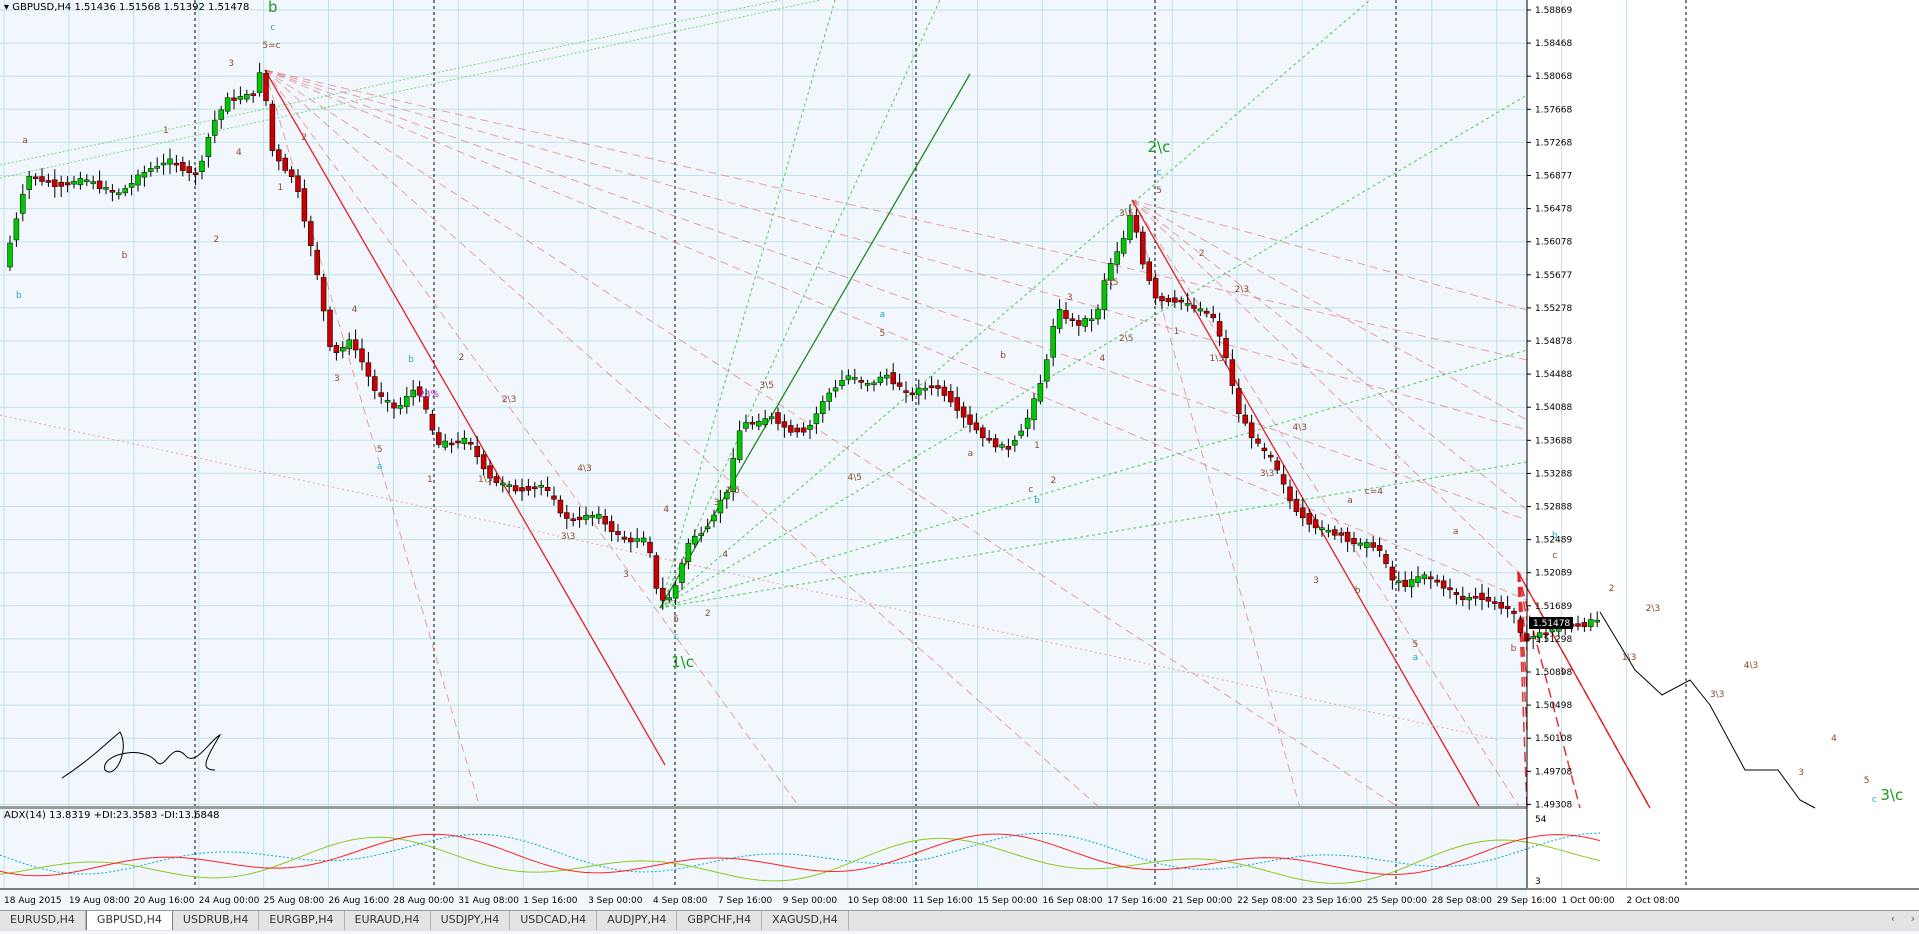  Describe the element at coordinates (129, 920) in the screenshot. I see `tab-gbpusd-h4: GBPUSD,H4` at that location.